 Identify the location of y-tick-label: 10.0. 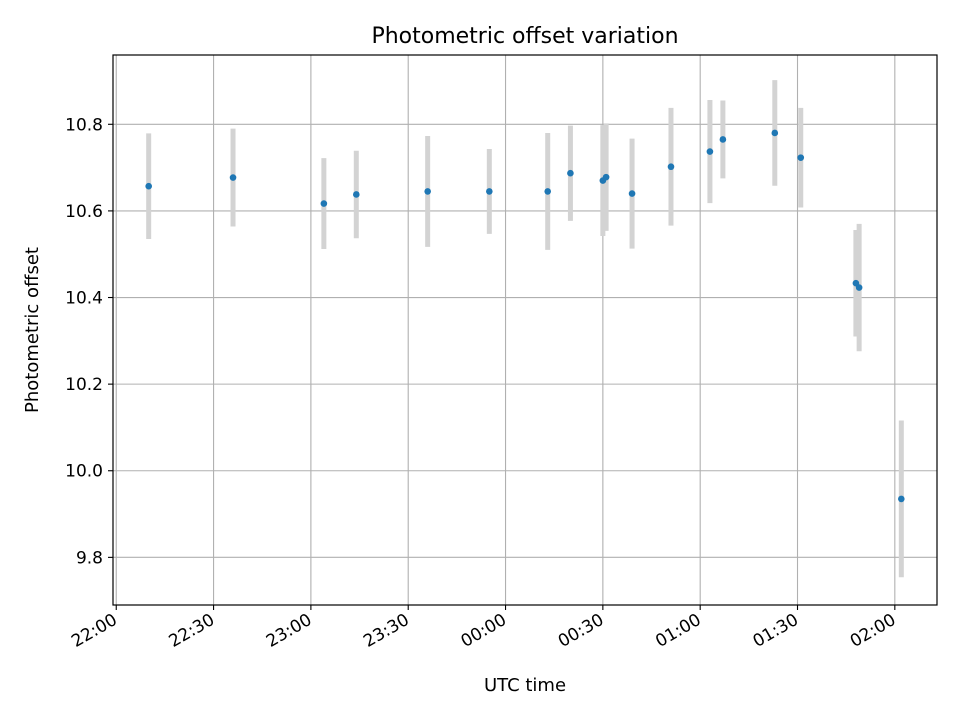
(84, 472).